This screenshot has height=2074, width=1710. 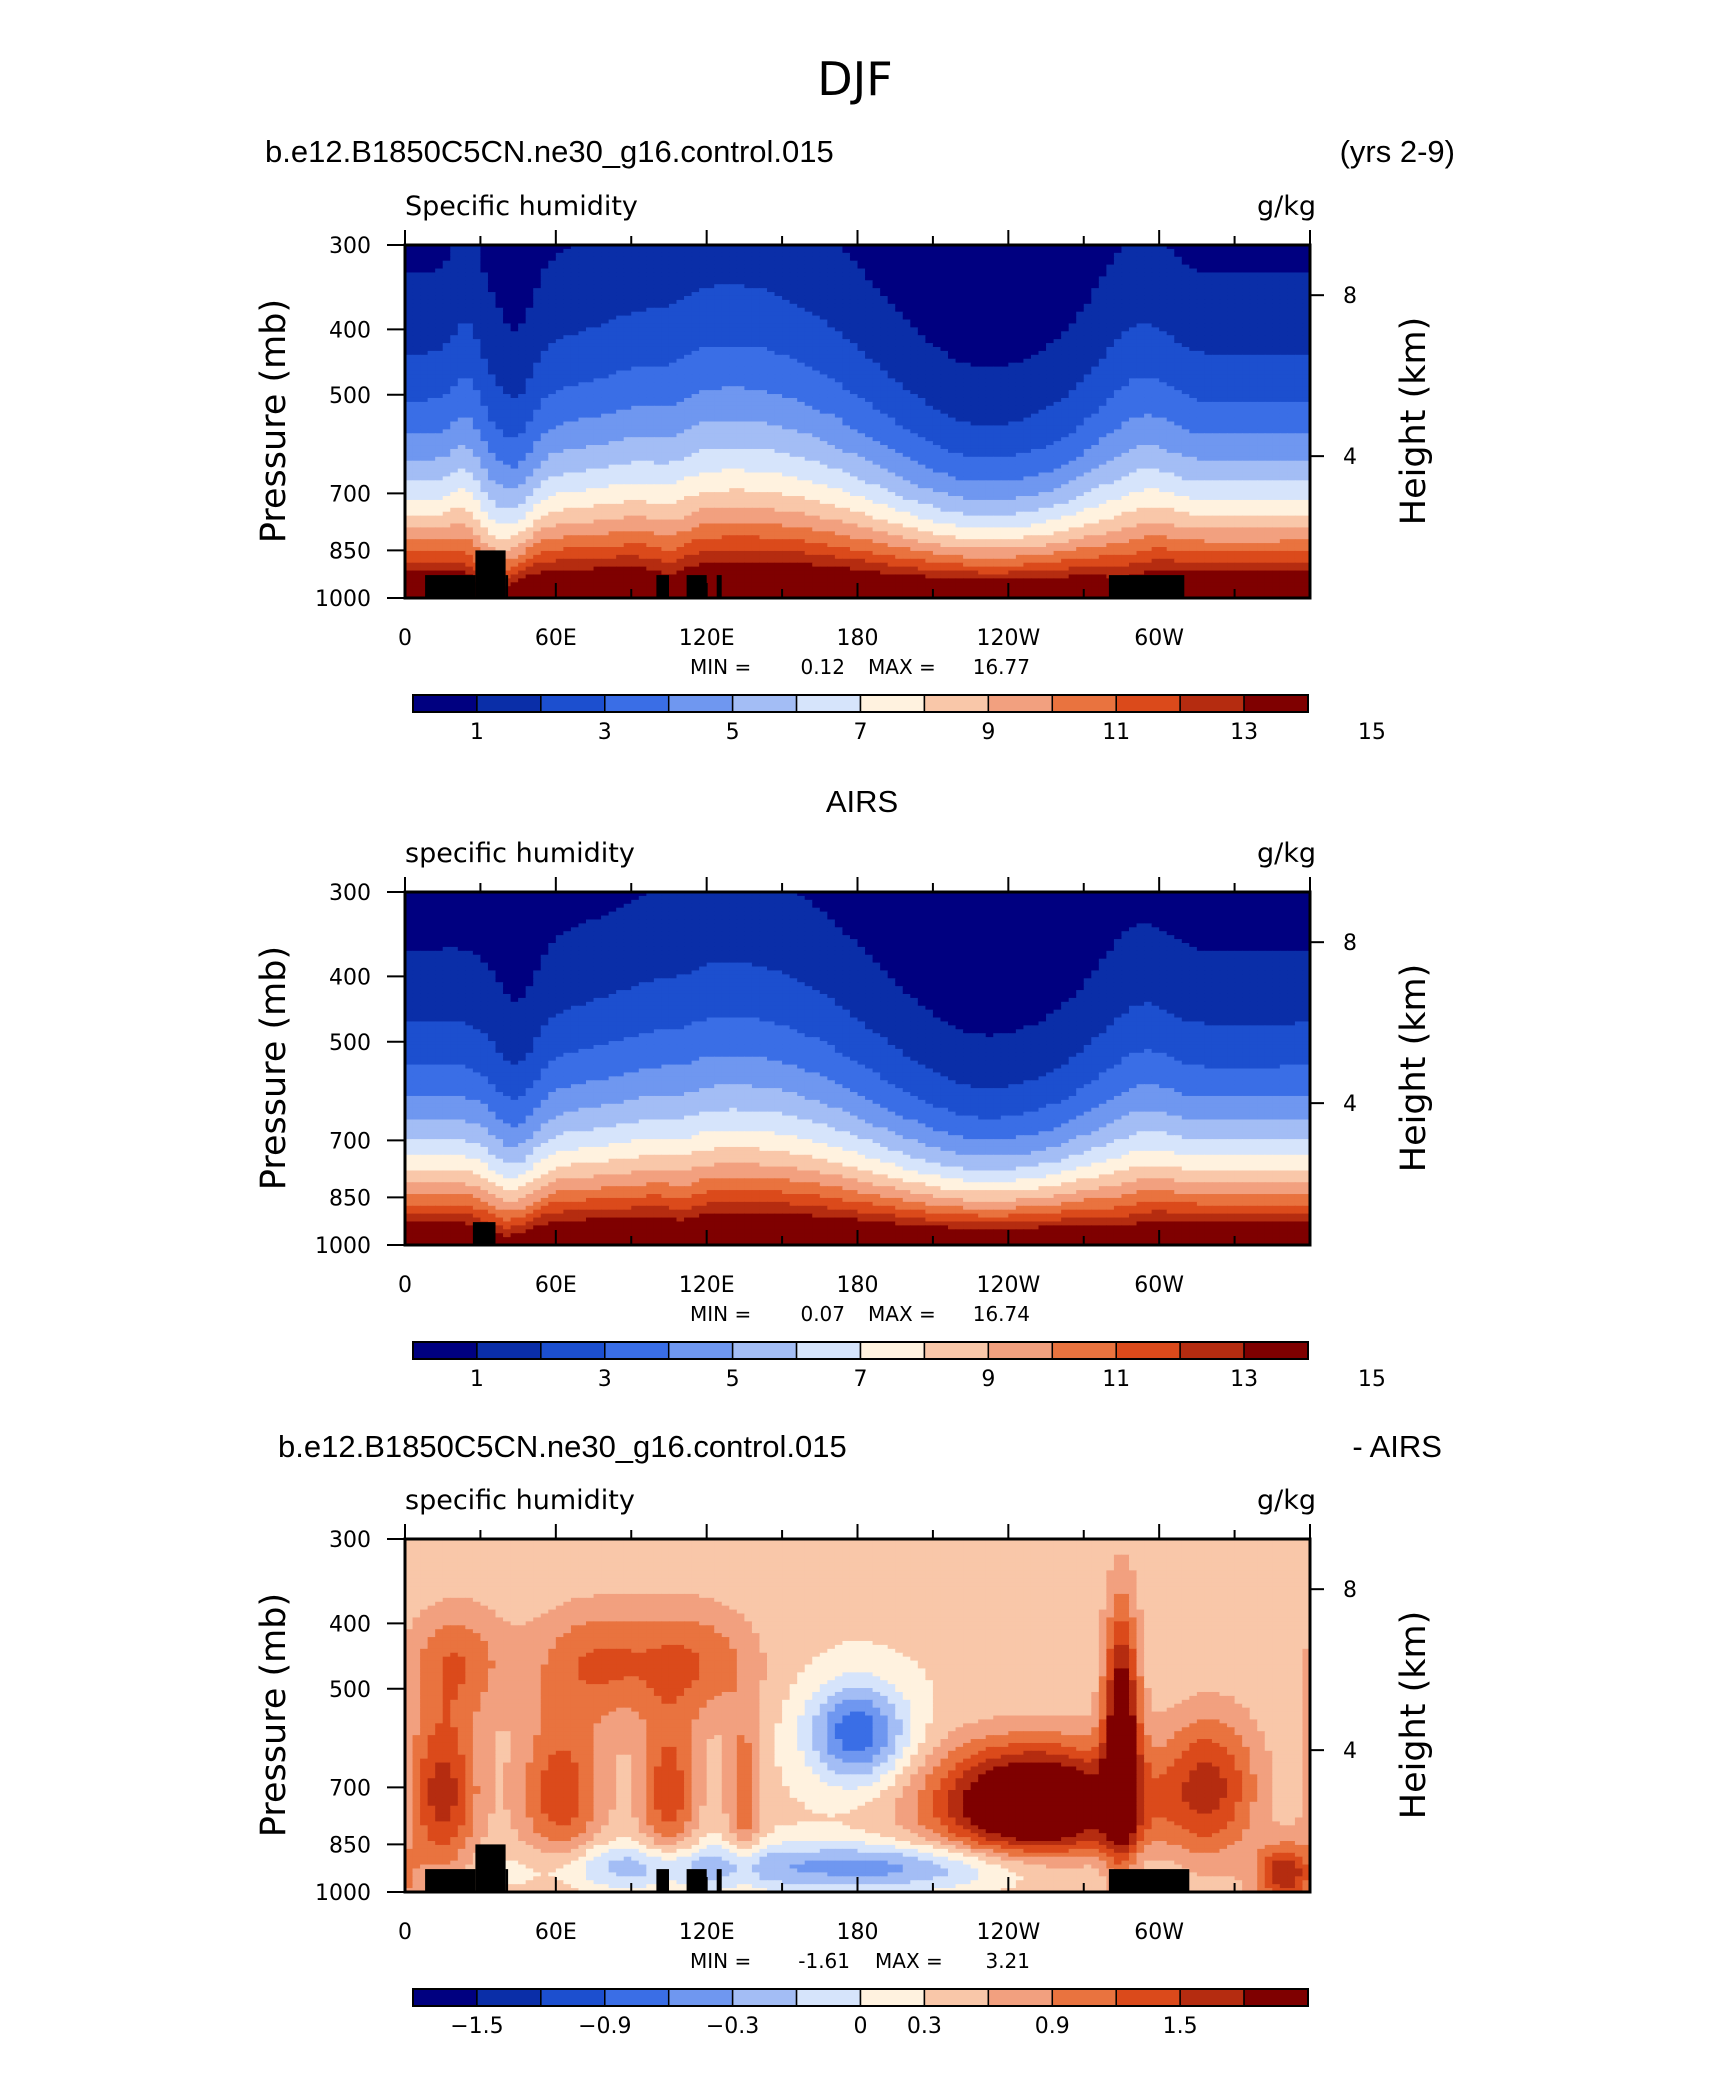 What do you see at coordinates (350, 1624) in the screenshot?
I see `y-tick-label: 400` at bounding box center [350, 1624].